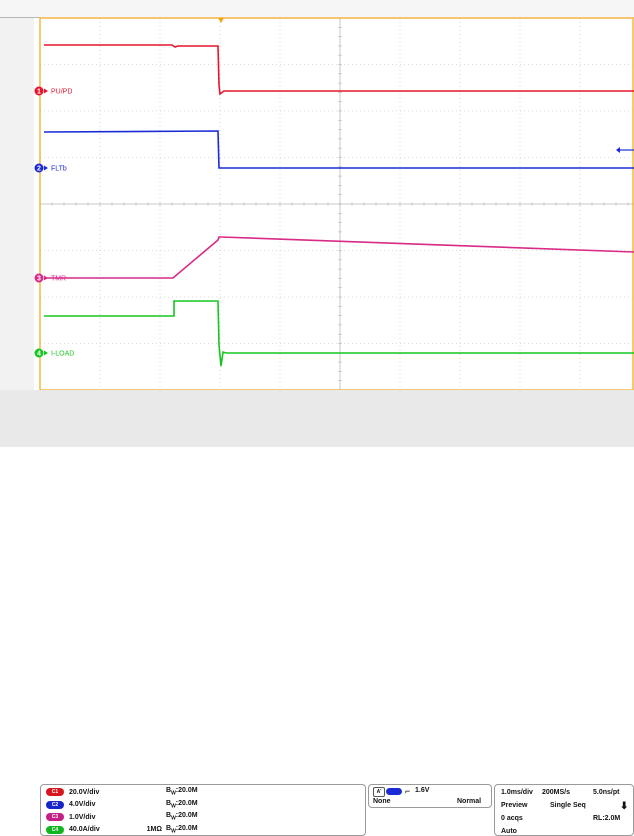  I want to click on channel-4-number: 4, so click(39, 354).